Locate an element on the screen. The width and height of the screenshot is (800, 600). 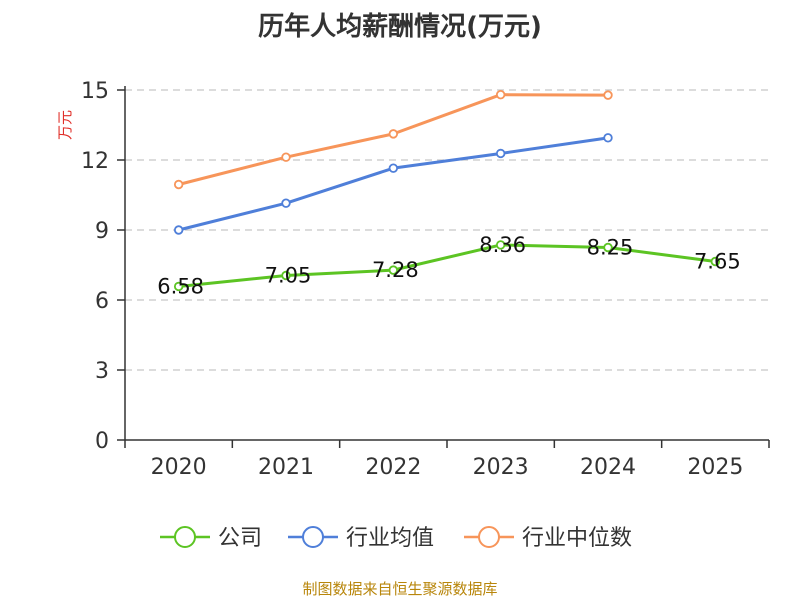
data-label: 8.25 is located at coordinates (610, 248).